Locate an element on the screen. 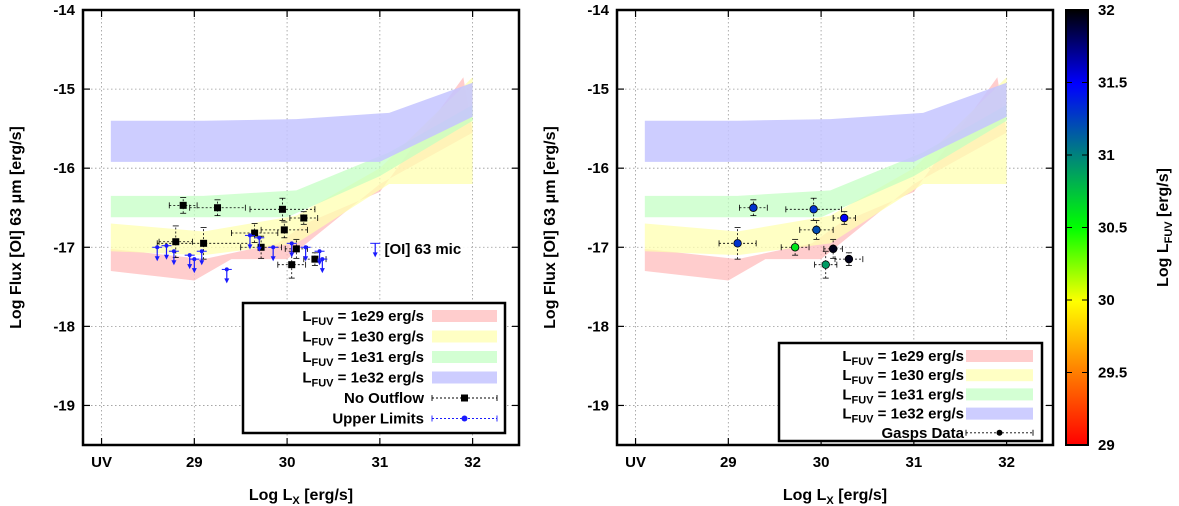  colorbar-tick-label: 30 is located at coordinates (1106, 300).